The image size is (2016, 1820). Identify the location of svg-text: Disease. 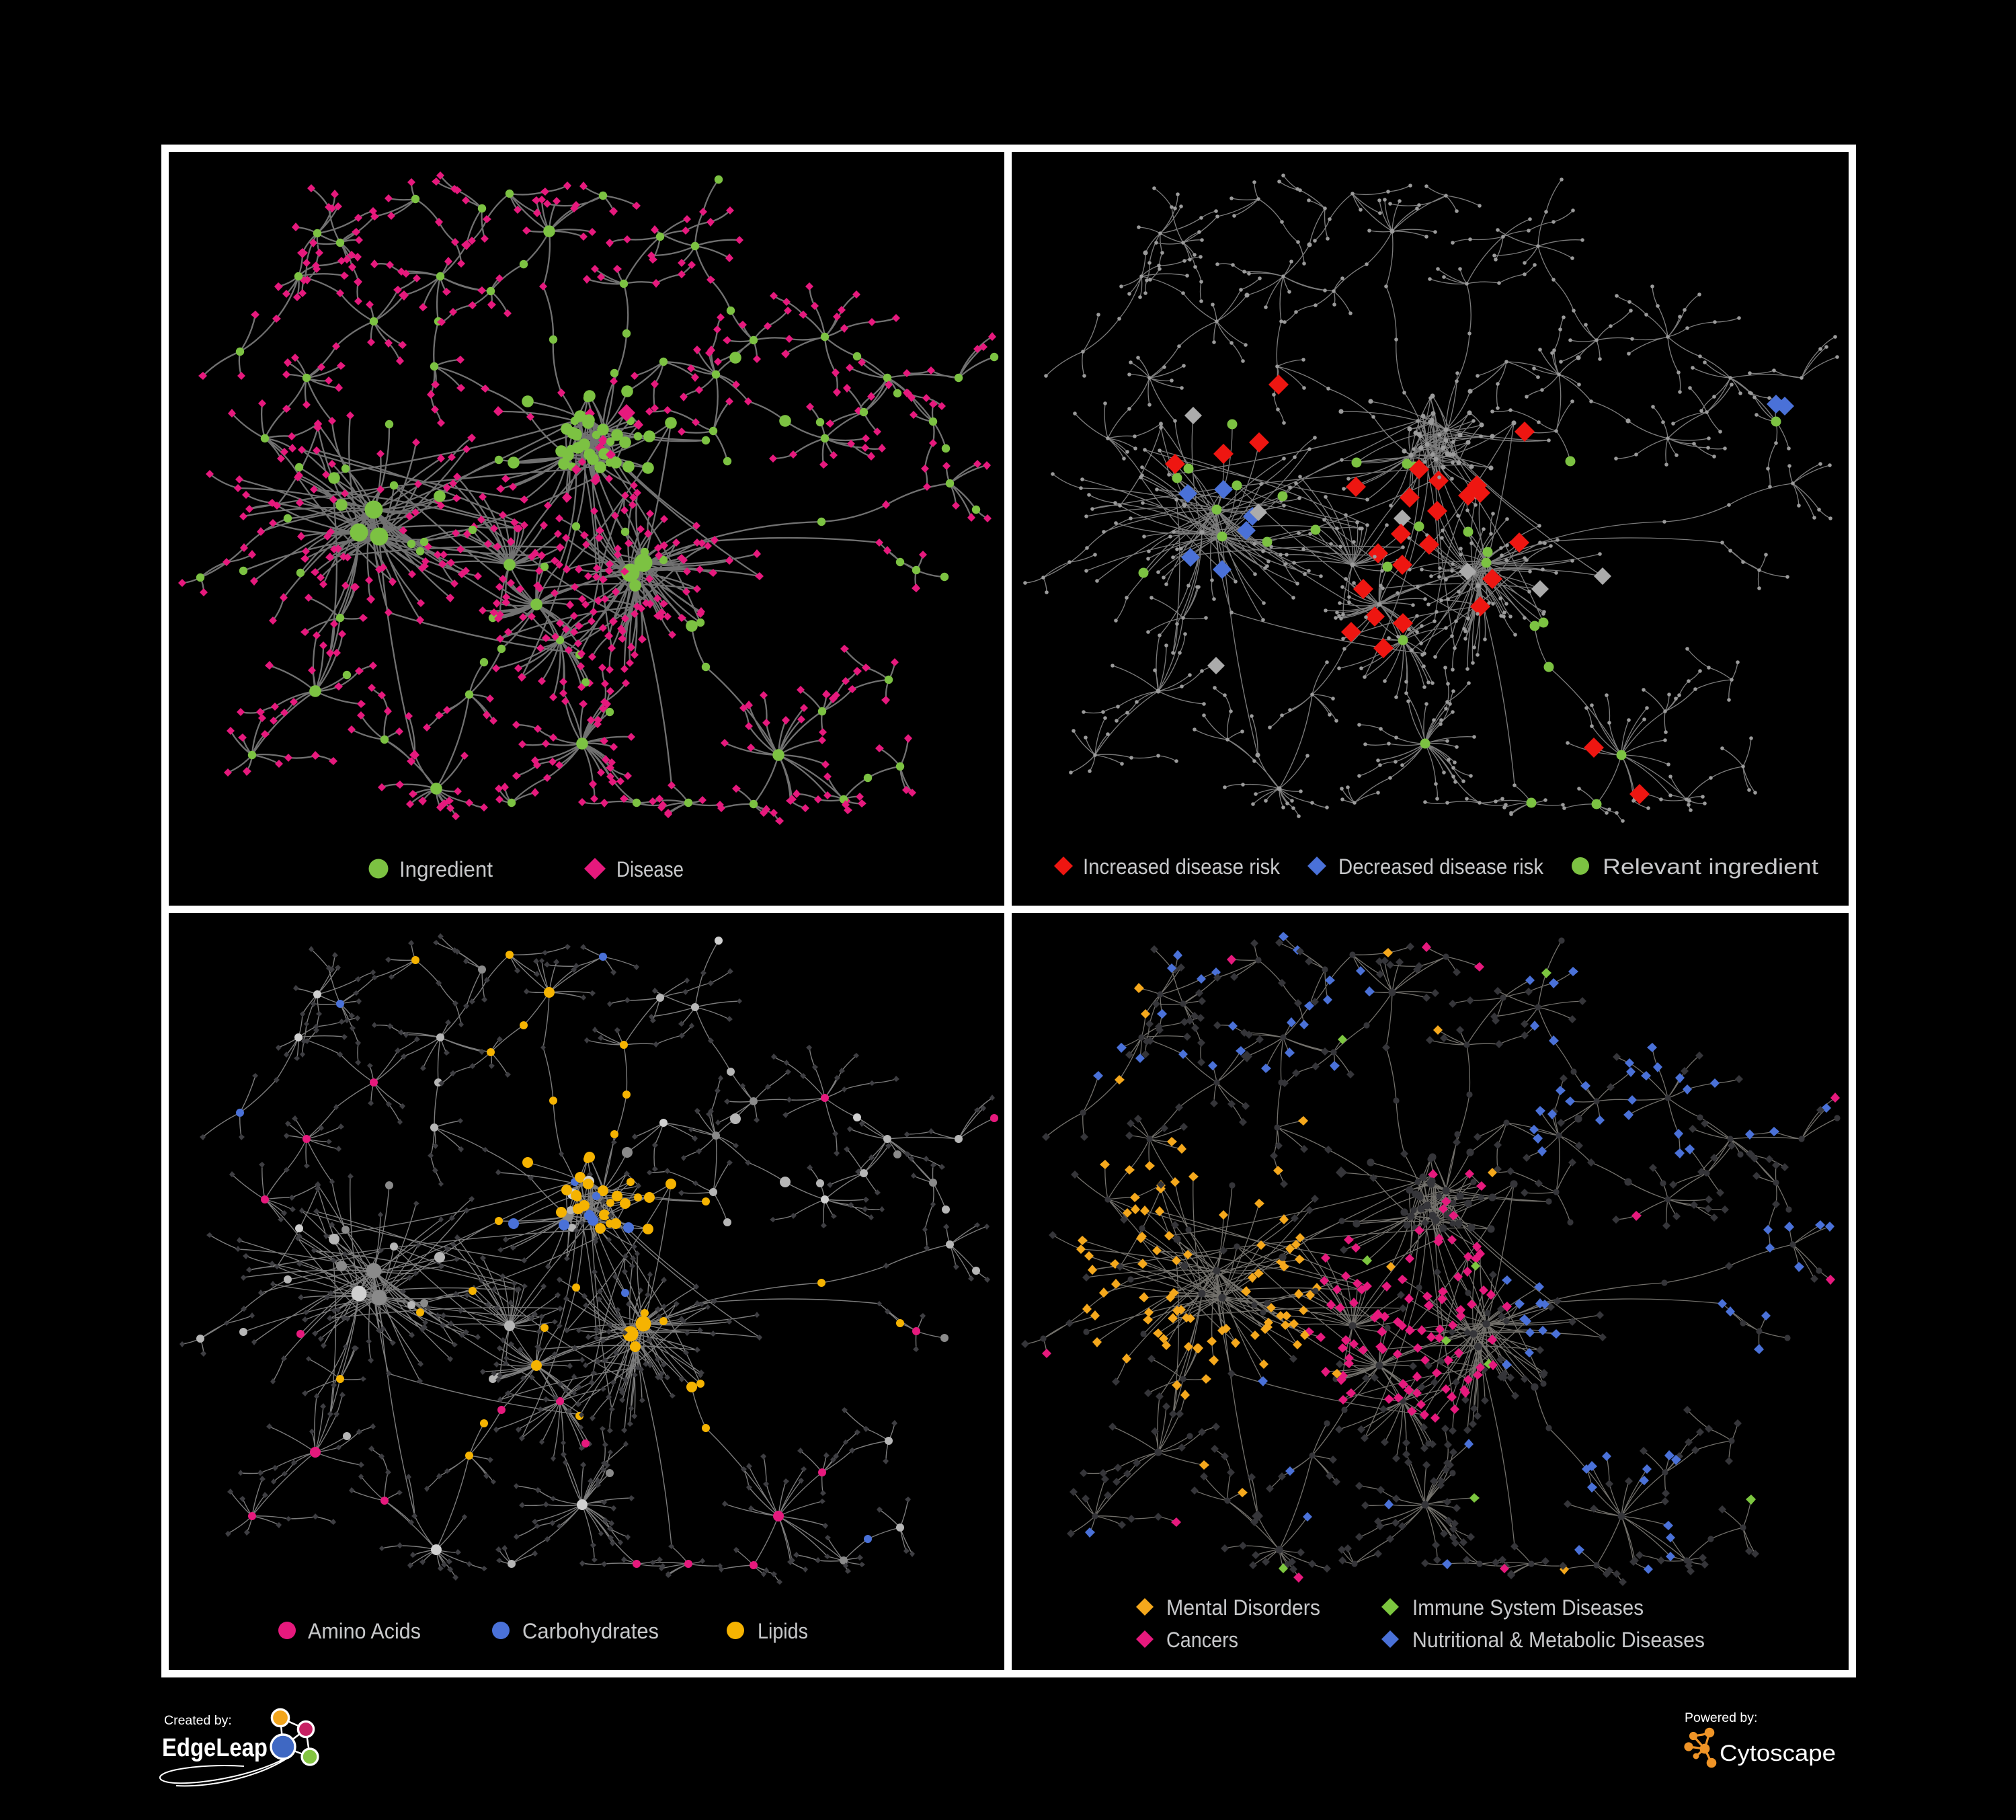
(650, 869).